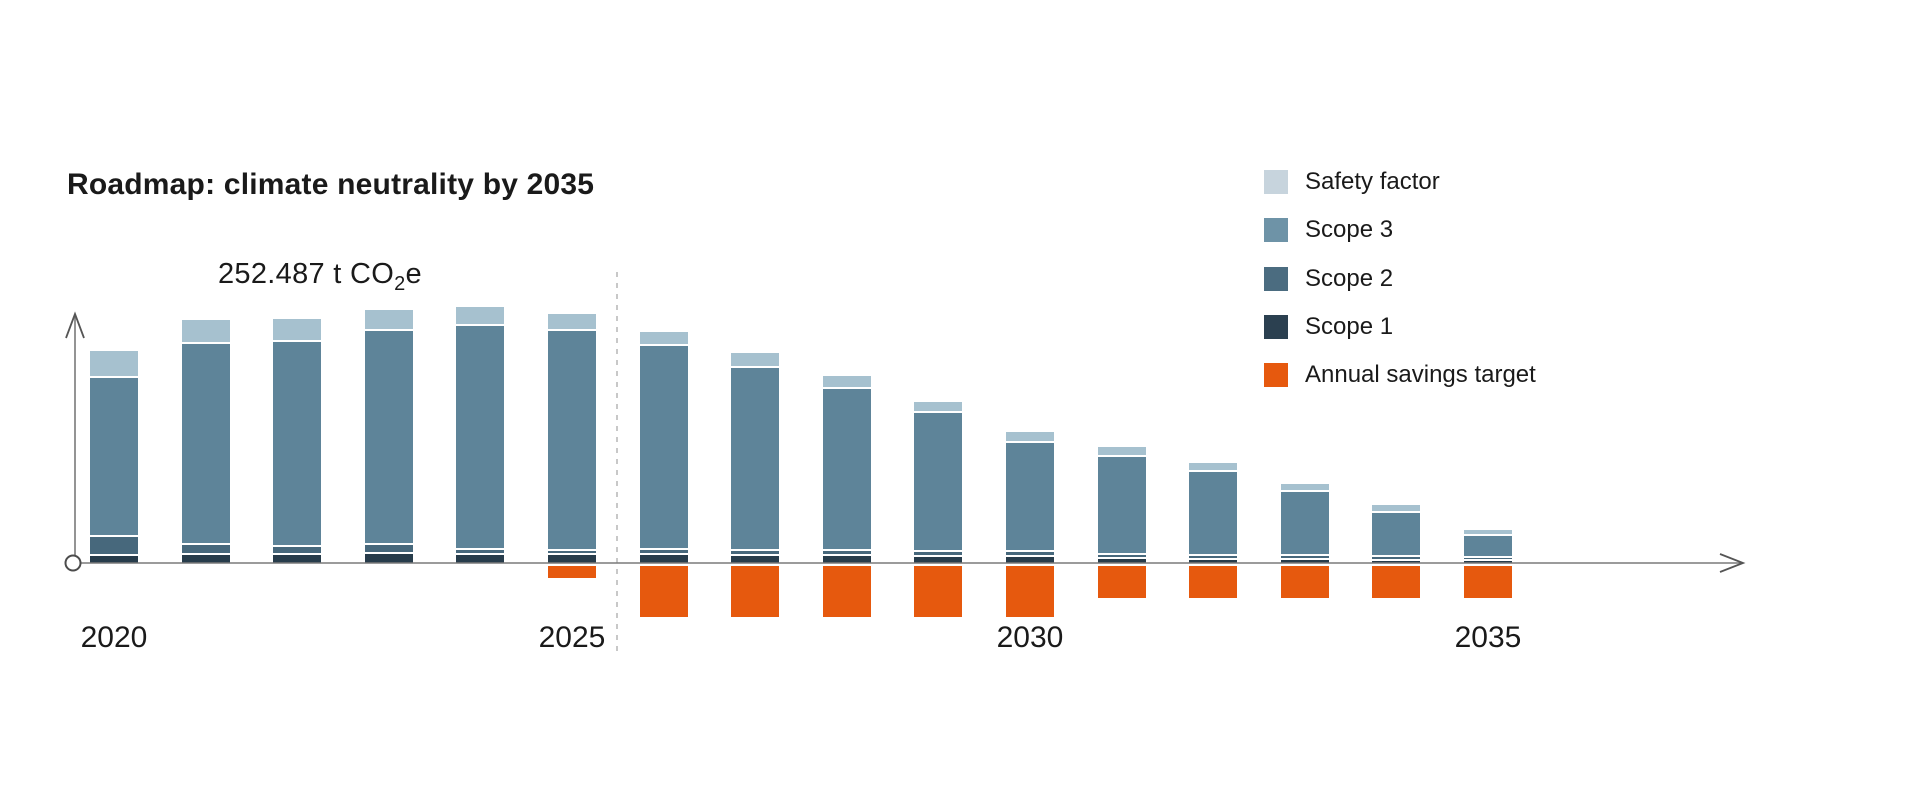 This screenshot has height=800, width=1920. I want to click on bar-segment-scope-1-2021, so click(205, 558).